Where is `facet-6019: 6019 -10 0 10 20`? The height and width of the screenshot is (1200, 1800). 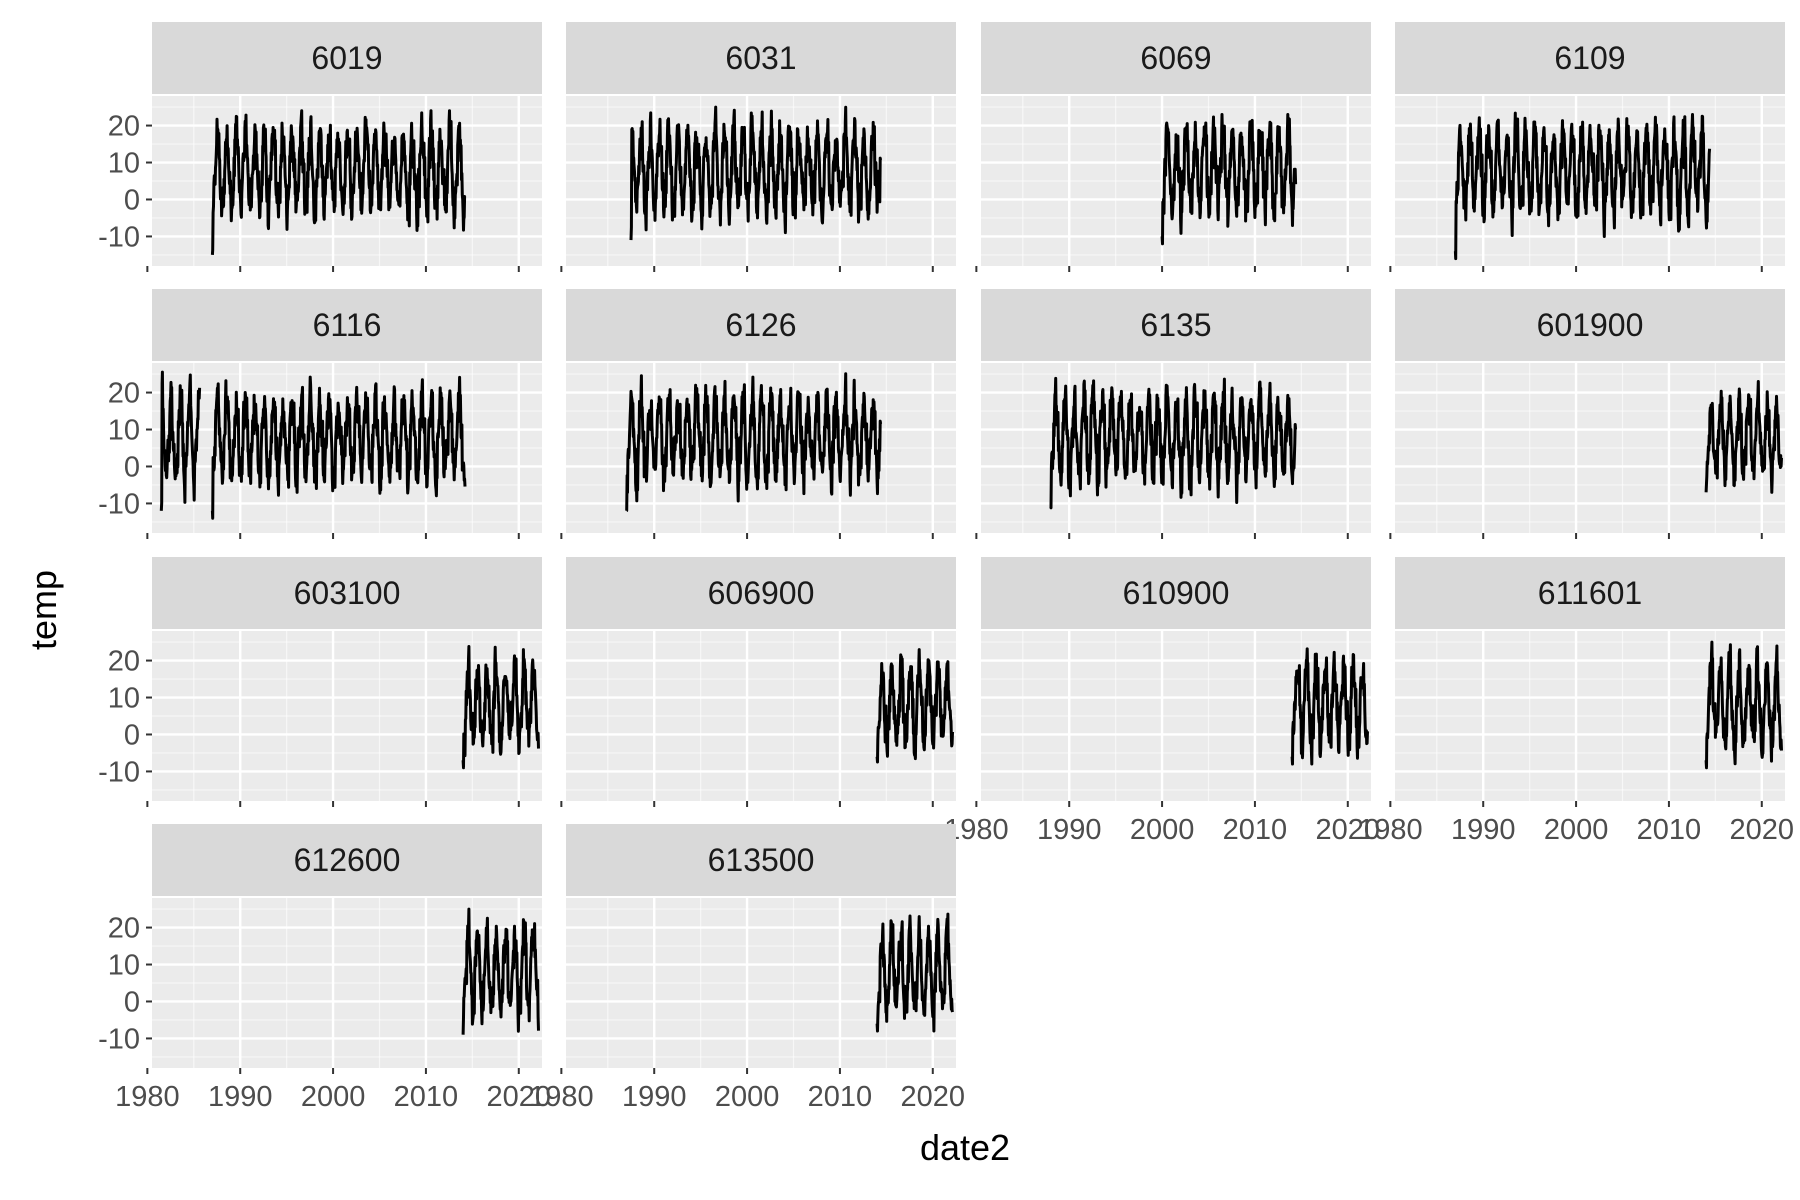 facet-6019: 6019 -10 0 10 20 is located at coordinates (320, 147).